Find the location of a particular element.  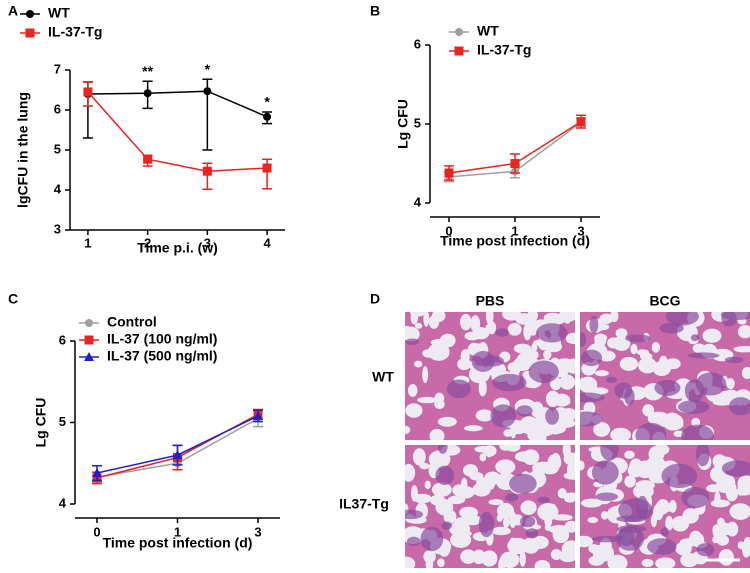

x-axis-label: Time post infection (d) is located at coordinates (515, 241).